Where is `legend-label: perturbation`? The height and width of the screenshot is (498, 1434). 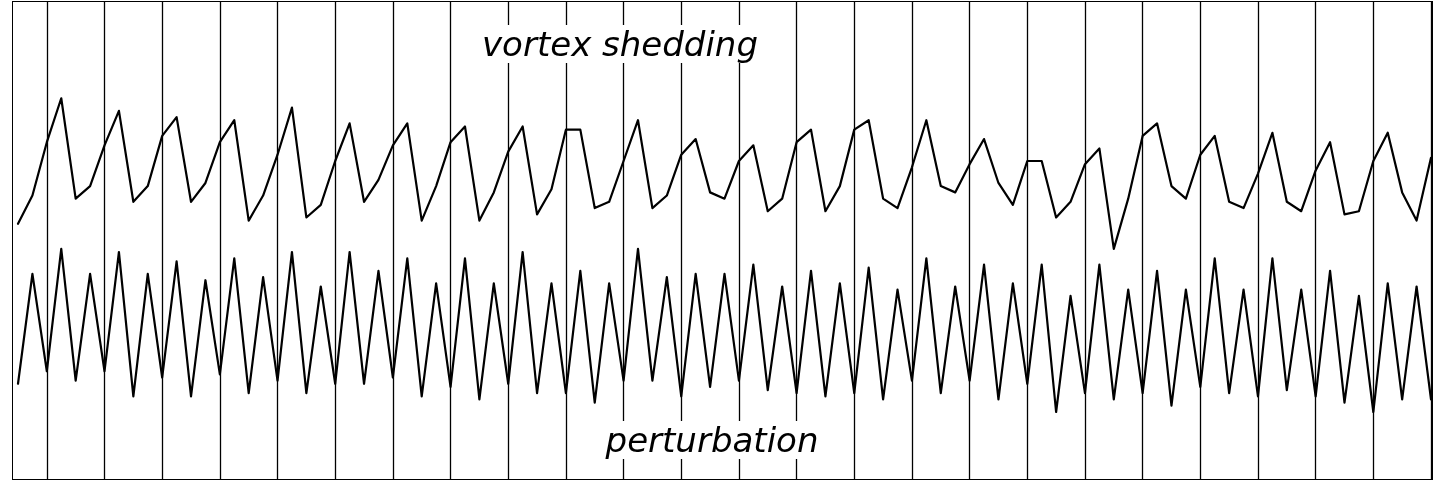 legend-label: perturbation is located at coordinates (711, 440).